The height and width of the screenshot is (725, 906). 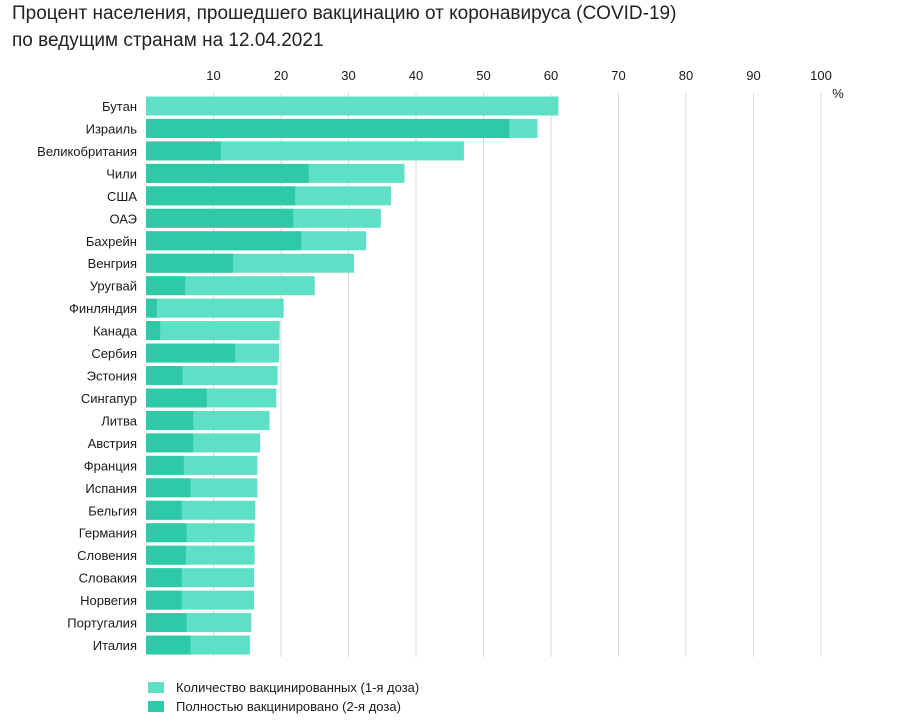 What do you see at coordinates (838, 93) in the screenshot?
I see `x-axis-unit-label: %` at bounding box center [838, 93].